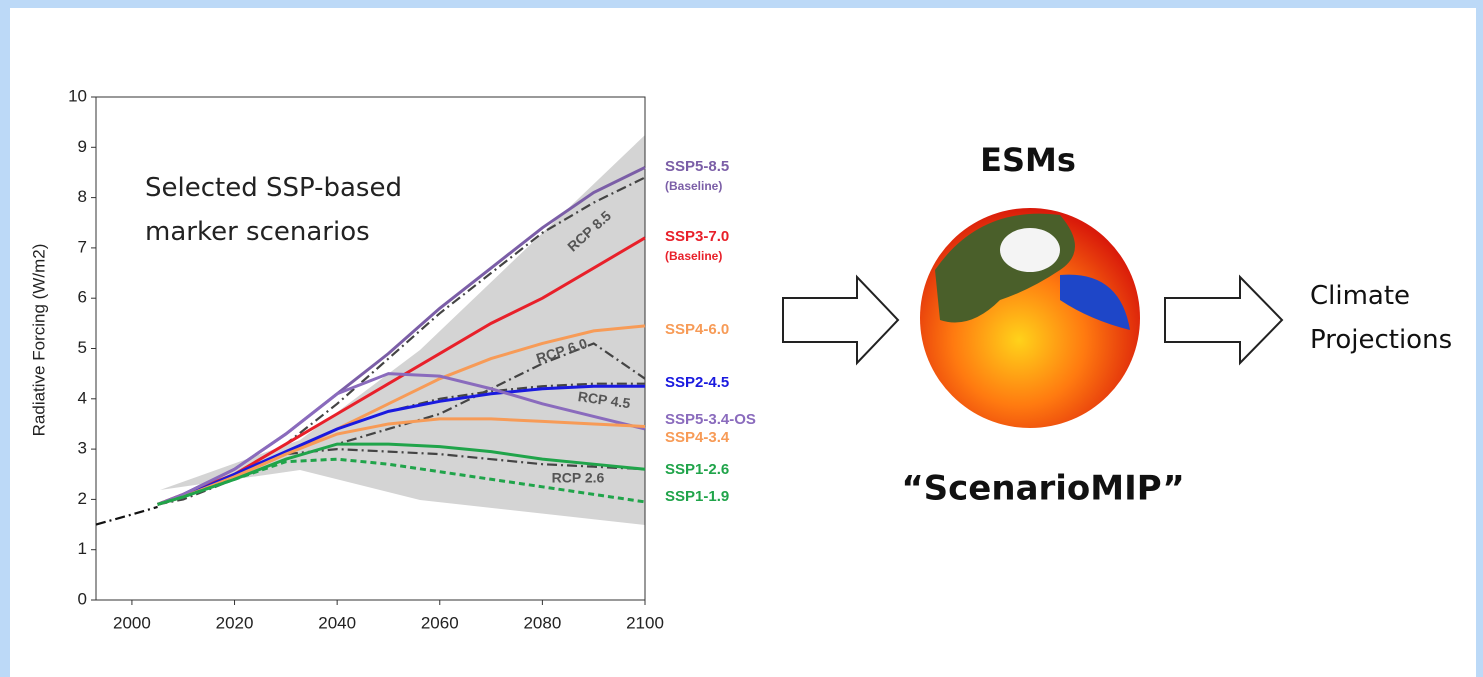 The image size is (1483, 677). Describe the element at coordinates (645, 622) in the screenshot. I see `x-tick-label: 2100` at that location.